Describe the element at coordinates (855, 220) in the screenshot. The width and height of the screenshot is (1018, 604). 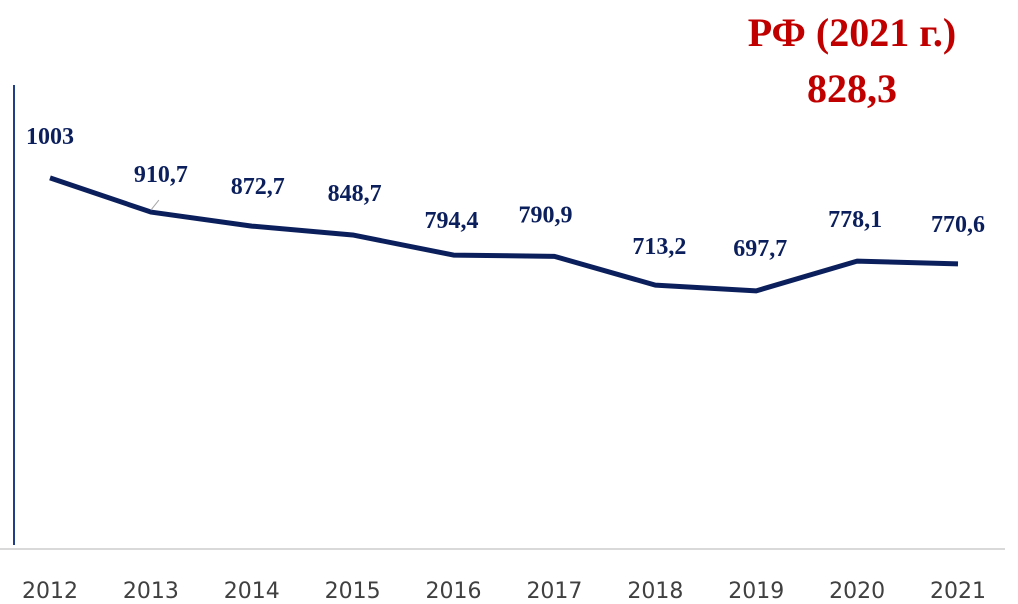
I see `value-label: 778,1` at that location.